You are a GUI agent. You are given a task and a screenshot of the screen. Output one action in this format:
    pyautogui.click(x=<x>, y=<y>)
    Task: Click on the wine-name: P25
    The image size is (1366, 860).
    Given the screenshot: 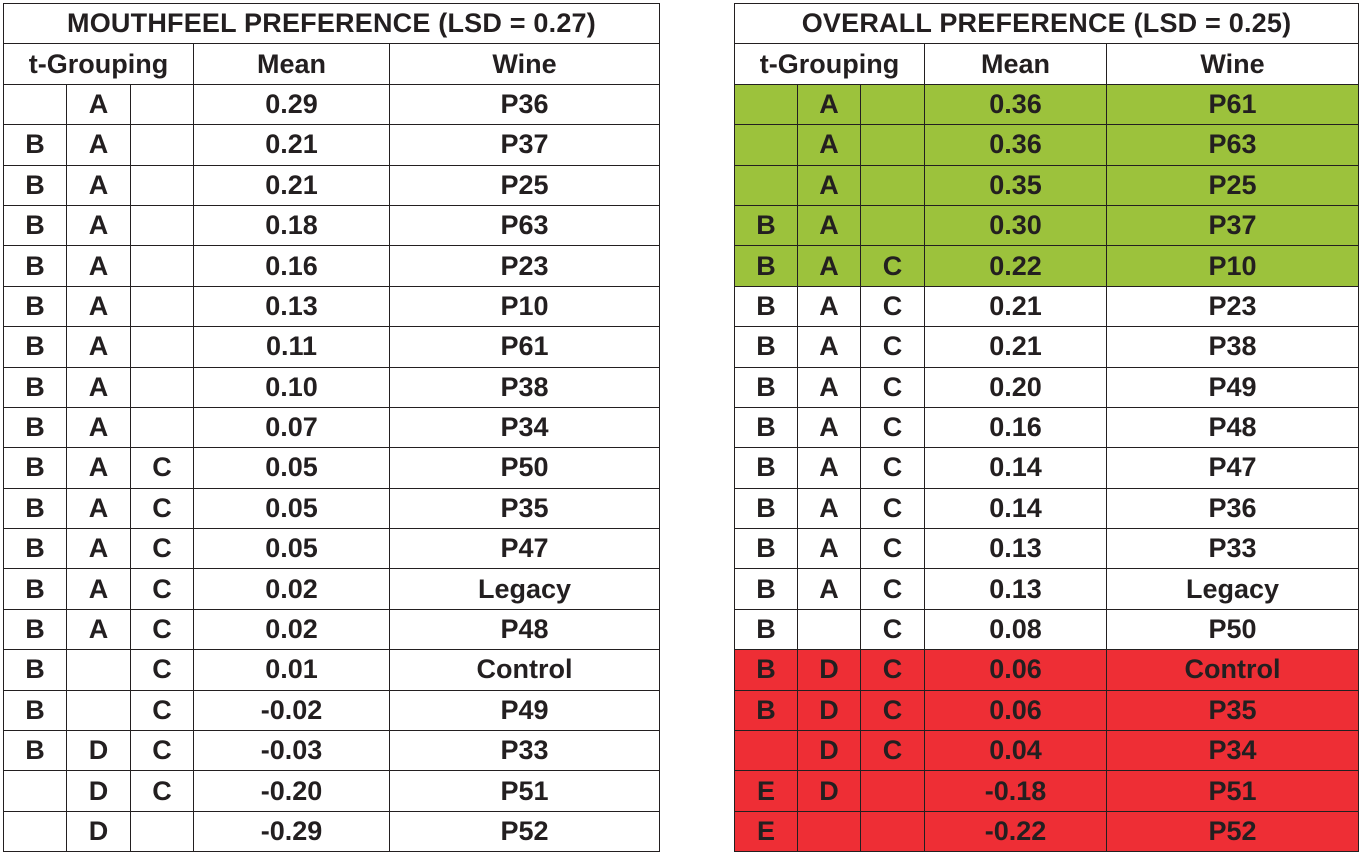 What is the action you would take?
    pyautogui.click(x=1232, y=185)
    